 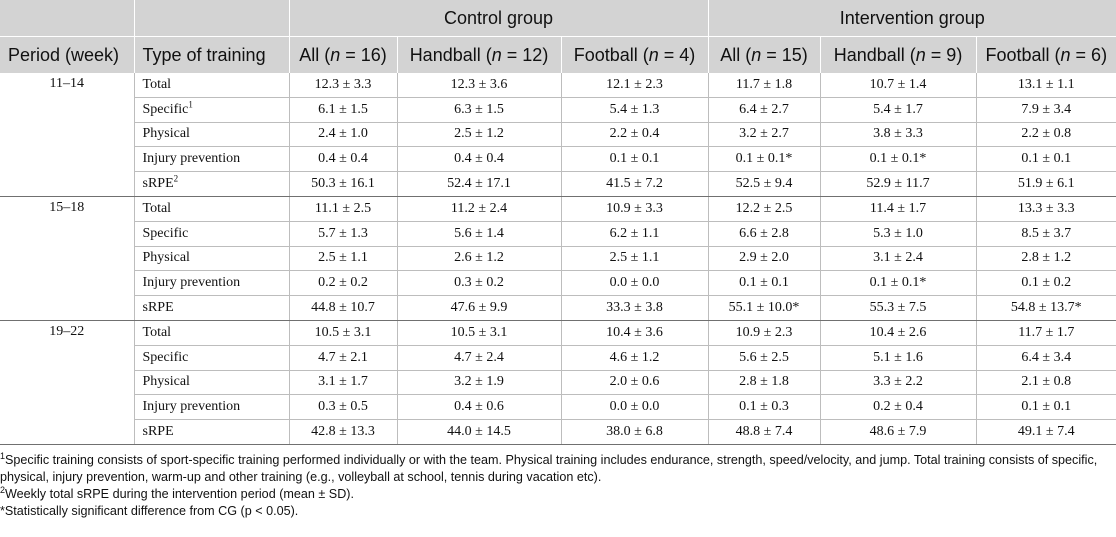 I want to click on n-value: 4, so click(x=684, y=54).